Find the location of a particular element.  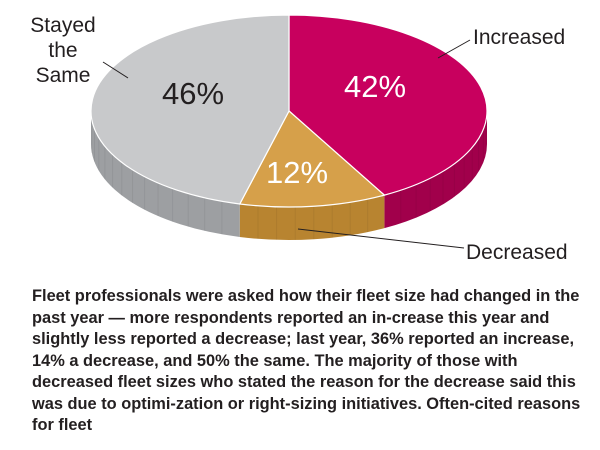

pie-slice-increased is located at coordinates (388, 105).